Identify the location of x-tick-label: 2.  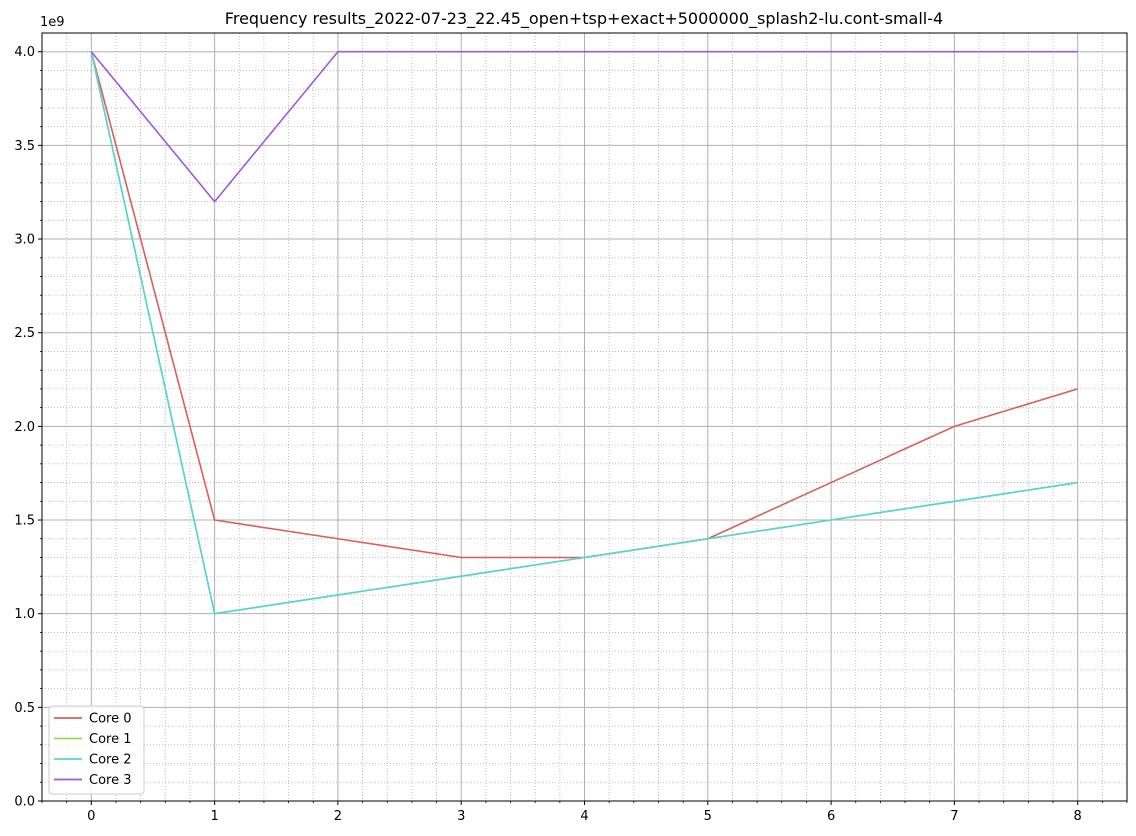
(338, 816).